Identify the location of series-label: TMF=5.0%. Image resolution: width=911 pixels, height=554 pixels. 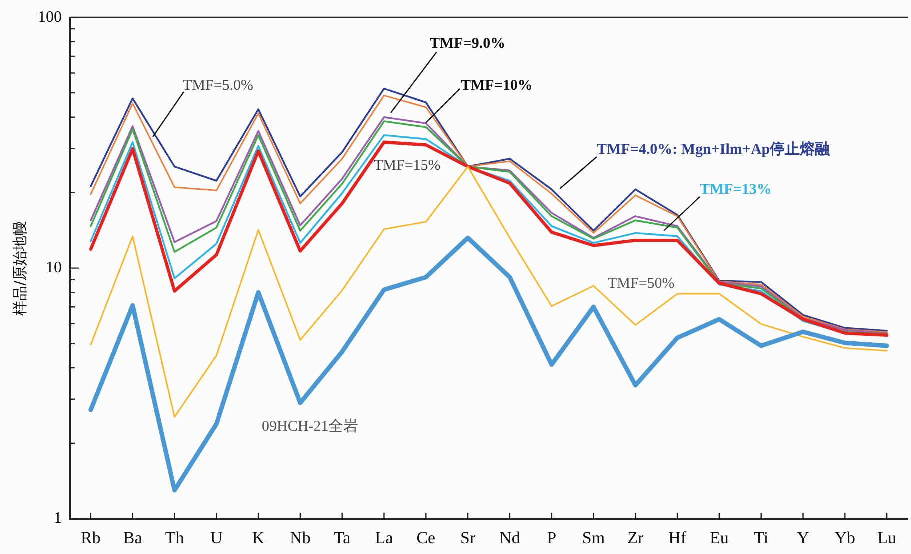
(218, 86).